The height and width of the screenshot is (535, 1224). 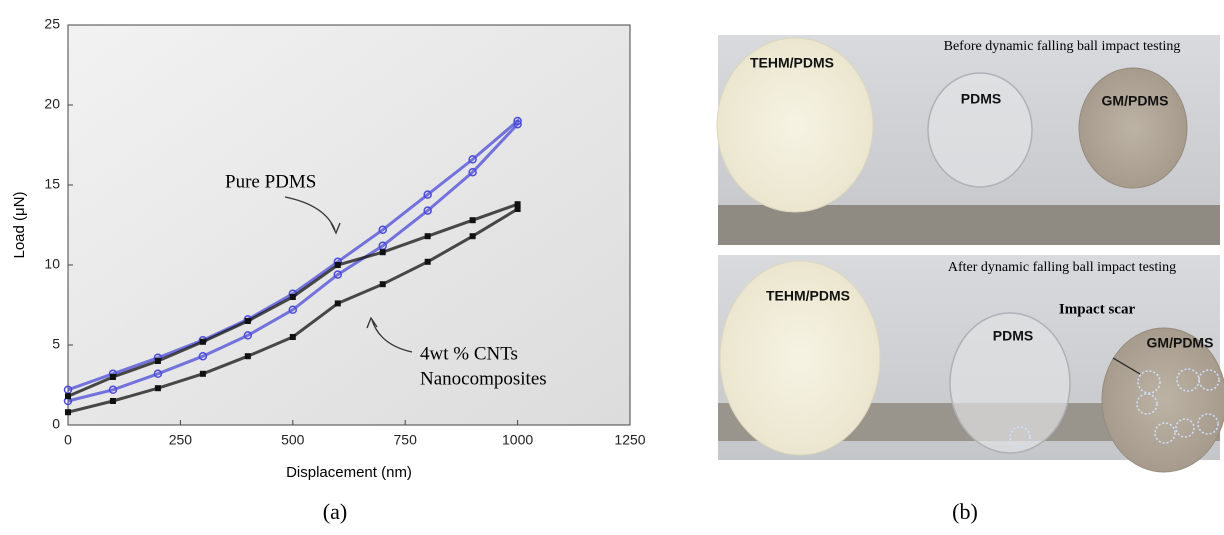 I want to click on y-axis-label: Load (μN), so click(x=19, y=224).